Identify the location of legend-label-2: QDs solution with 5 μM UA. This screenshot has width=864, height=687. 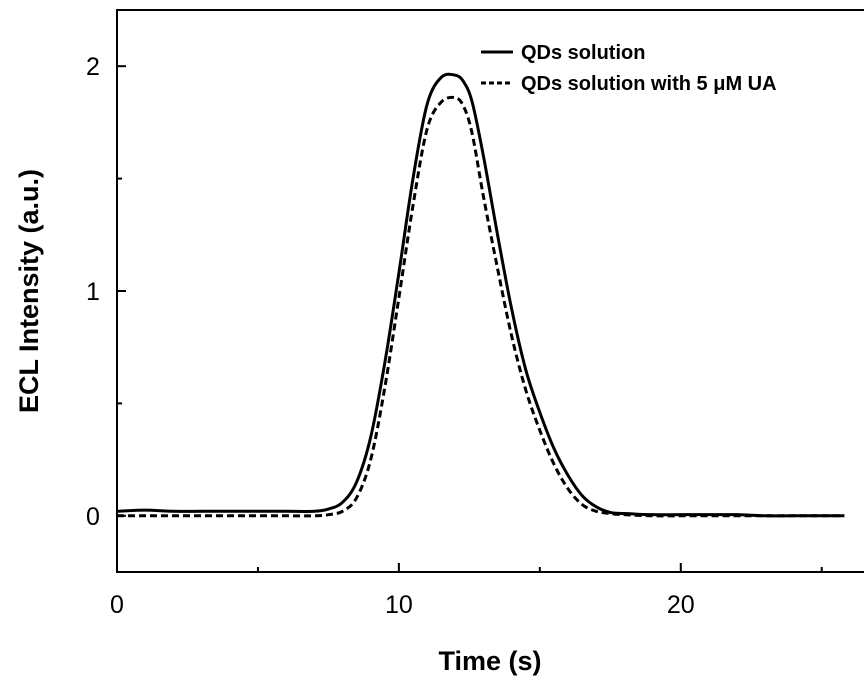
(649, 84).